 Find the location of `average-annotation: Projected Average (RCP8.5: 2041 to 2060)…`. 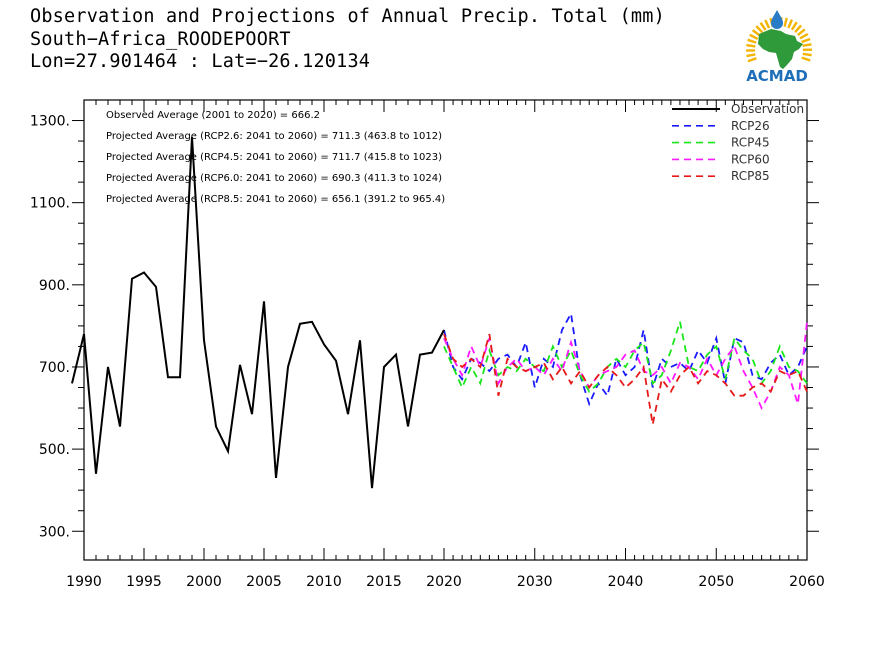

average-annotation: Projected Average (RCP8.5: 2041 to 2060)… is located at coordinates (275, 199).